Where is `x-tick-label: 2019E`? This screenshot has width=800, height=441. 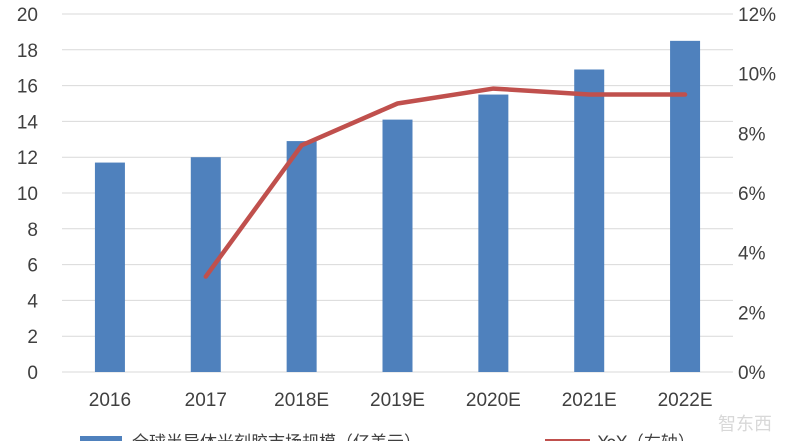
x-tick-label: 2019E is located at coordinates (397, 400).